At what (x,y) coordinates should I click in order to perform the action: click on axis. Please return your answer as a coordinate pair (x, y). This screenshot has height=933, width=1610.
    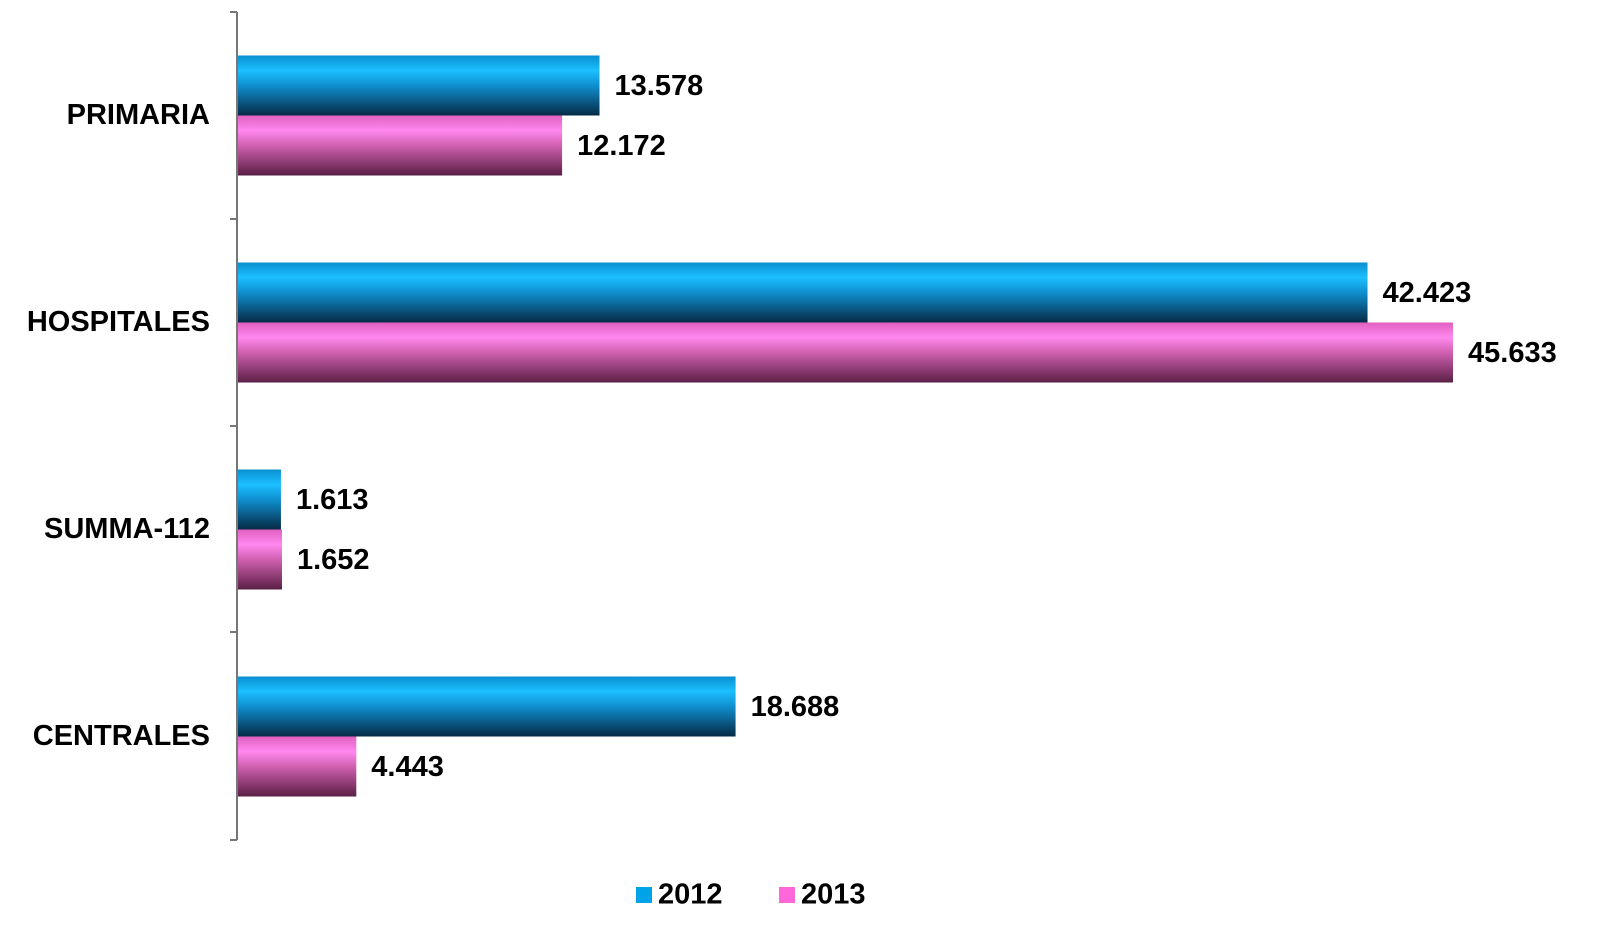
    Looking at the image, I should click on (234, 426).